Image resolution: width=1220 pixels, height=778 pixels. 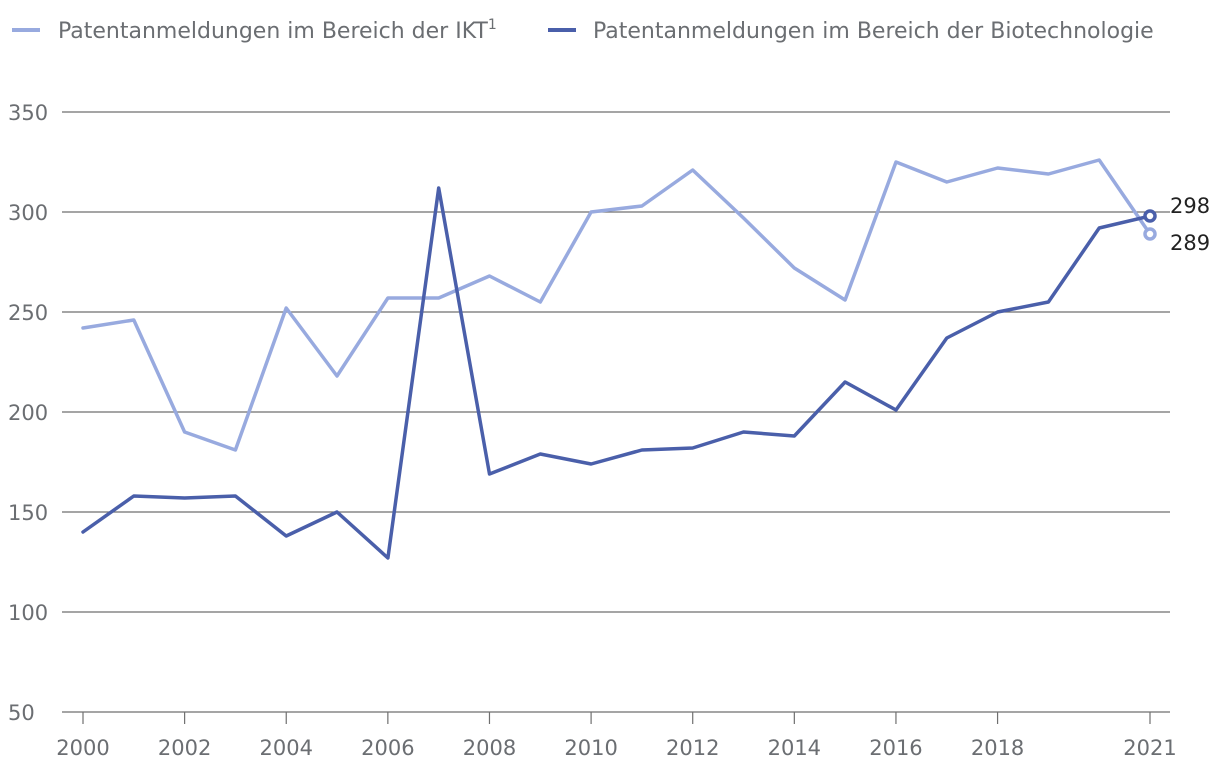 I want to click on x-tick-label-2021: 2021, so click(x=1149, y=748).